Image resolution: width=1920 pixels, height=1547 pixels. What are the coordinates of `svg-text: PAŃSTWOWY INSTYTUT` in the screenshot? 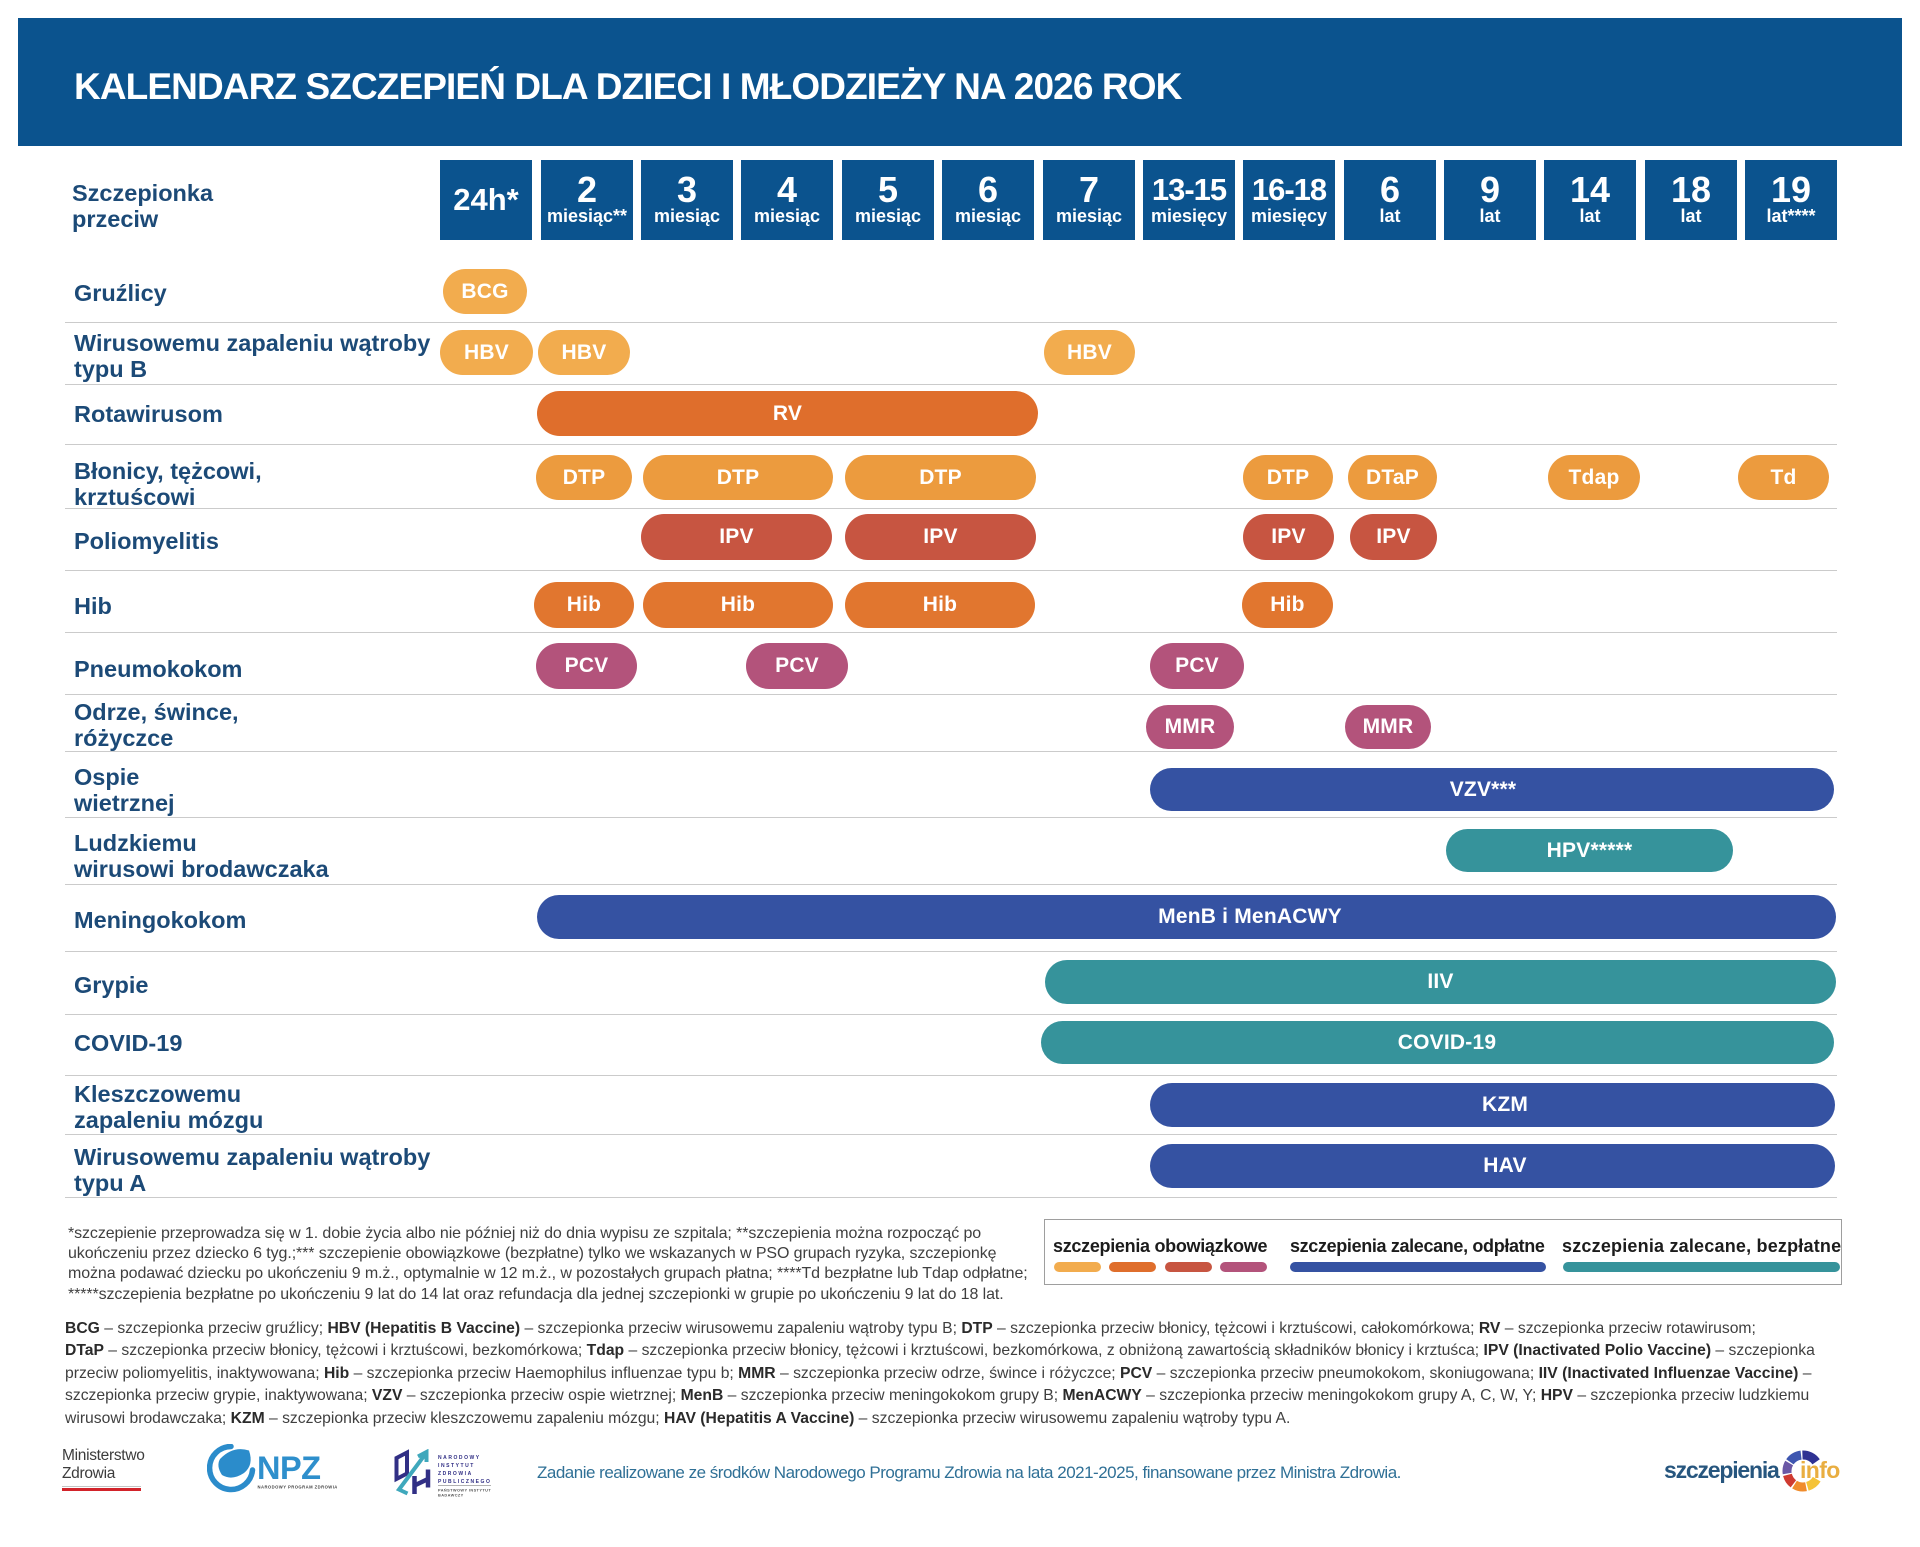 It's located at (464, 1490).